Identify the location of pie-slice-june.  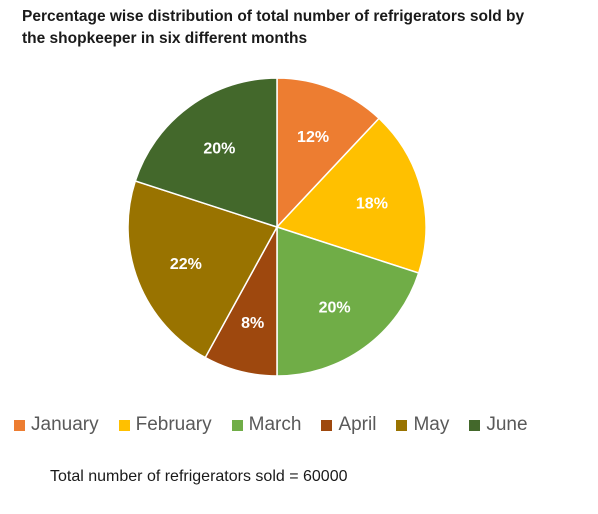
(206, 153).